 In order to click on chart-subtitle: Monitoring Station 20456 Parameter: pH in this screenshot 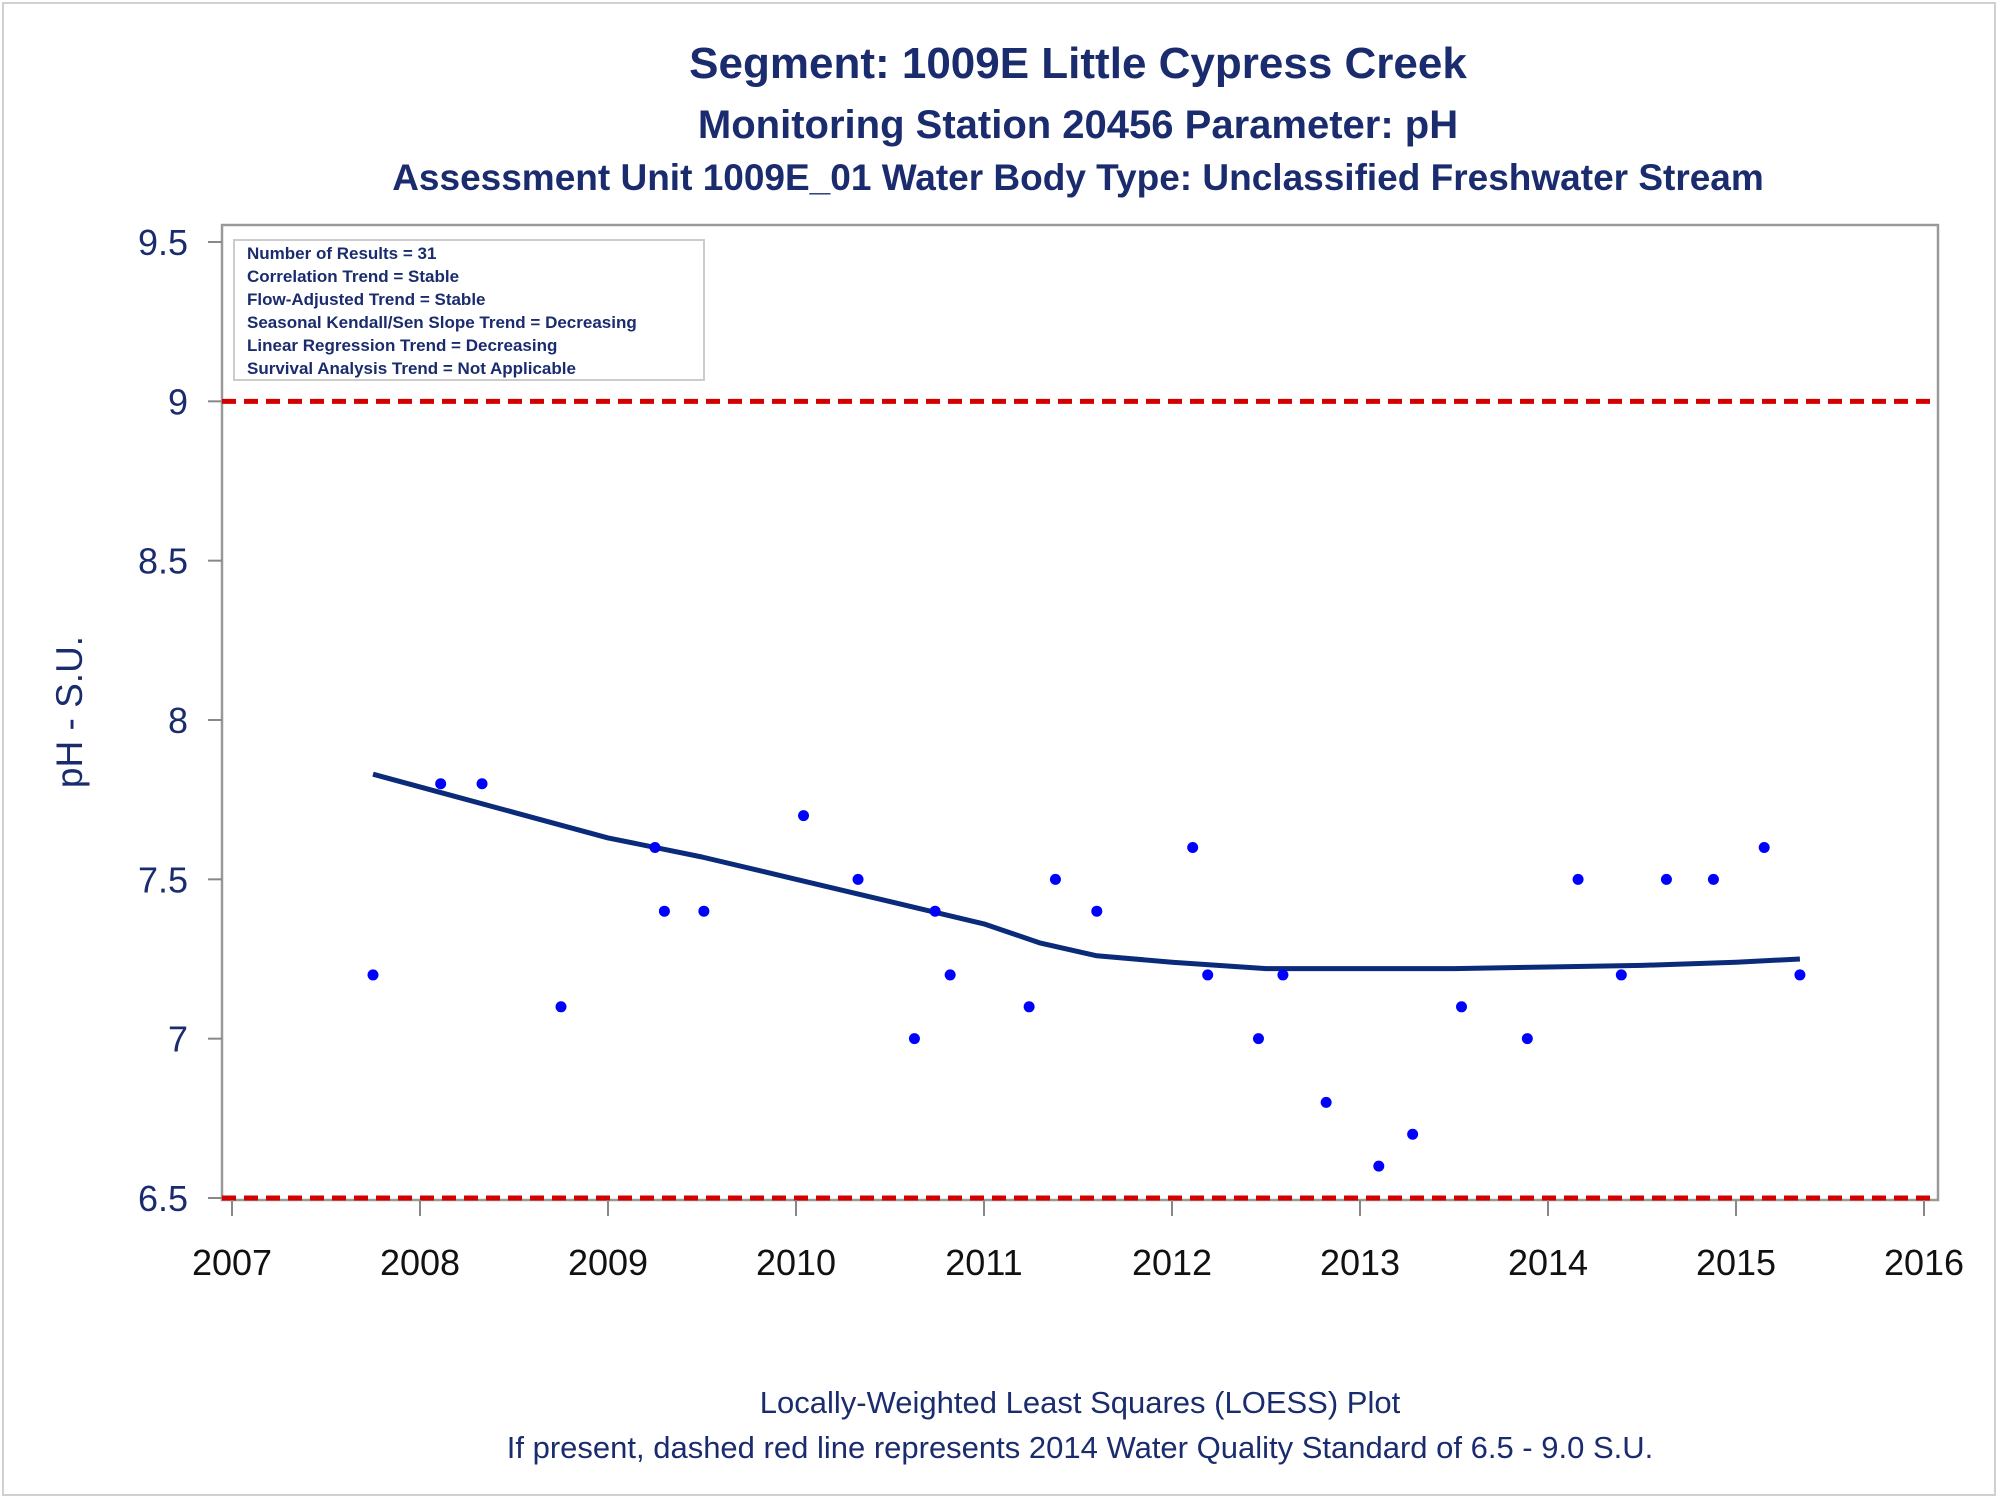, I will do `click(1078, 125)`.